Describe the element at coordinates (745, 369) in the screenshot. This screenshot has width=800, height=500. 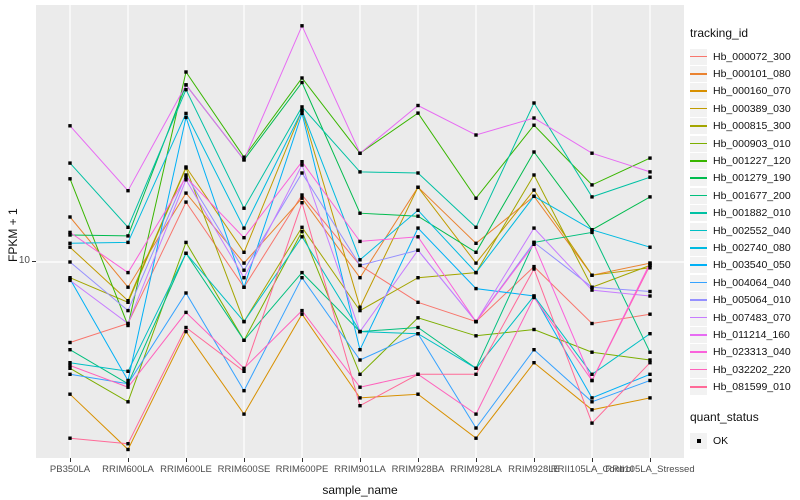
I see `legend-item-Hb_032202_220: Hb_032202_220` at that location.